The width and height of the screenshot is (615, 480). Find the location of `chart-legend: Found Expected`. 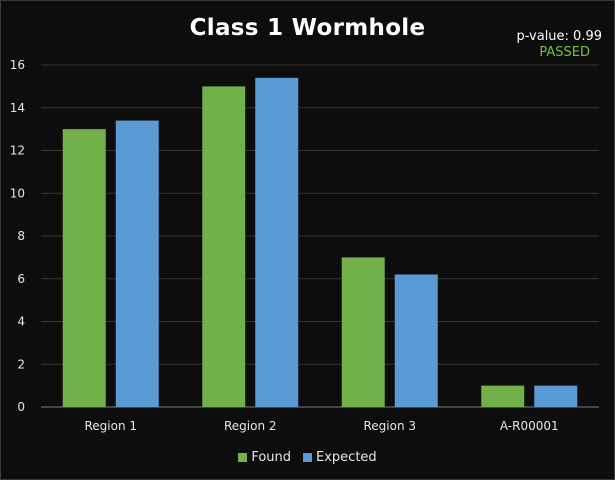

chart-legend: Found Expected is located at coordinates (307, 457).